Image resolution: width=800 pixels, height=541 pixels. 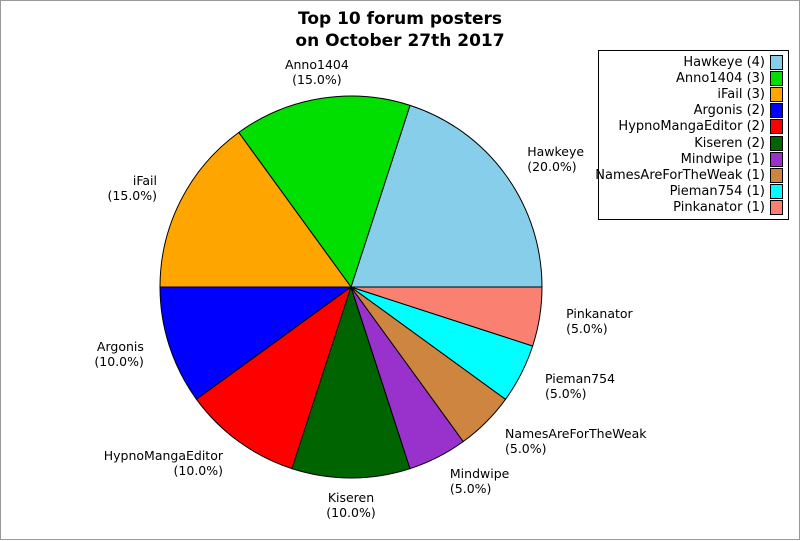 I want to click on legend-item-Hawkeye: Hawkeye (4), so click(x=693, y=62).